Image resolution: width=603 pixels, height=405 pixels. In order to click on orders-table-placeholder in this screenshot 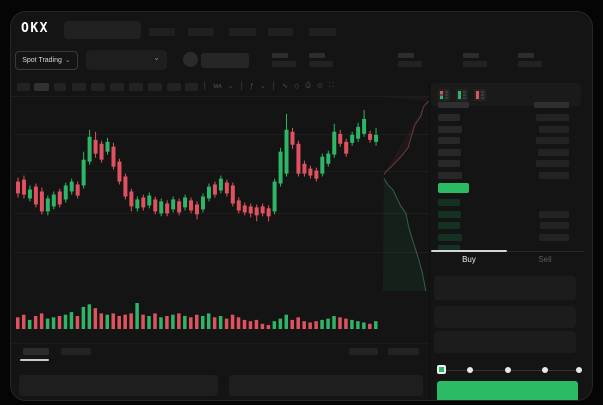, I will do `click(118, 385)`.